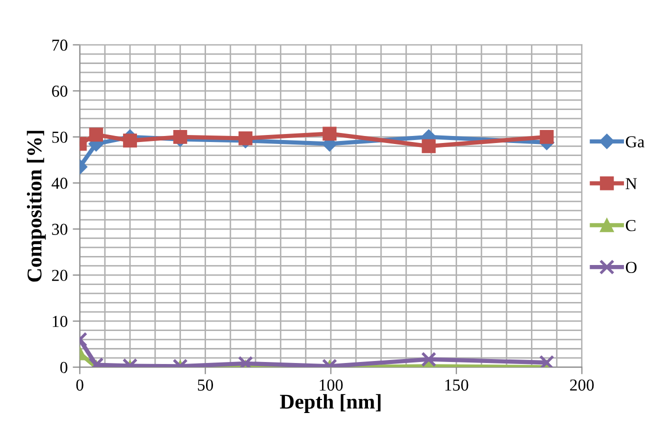 The height and width of the screenshot is (423, 665). I want to click on y-tick-label: 0, so click(64, 368).